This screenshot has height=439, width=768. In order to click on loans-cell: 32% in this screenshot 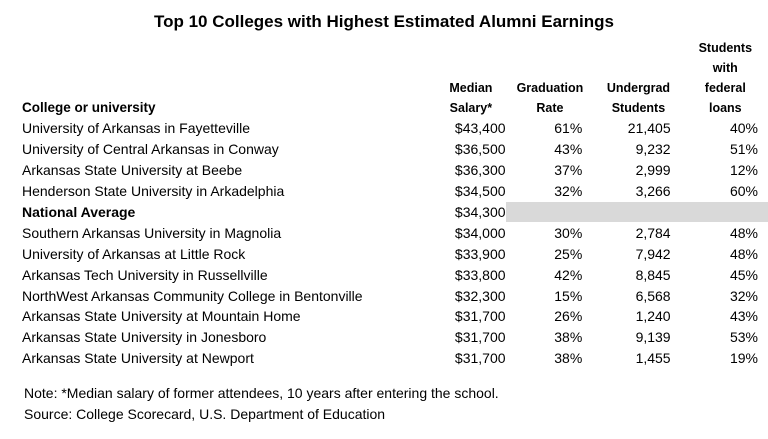, I will do `click(743, 295)`.